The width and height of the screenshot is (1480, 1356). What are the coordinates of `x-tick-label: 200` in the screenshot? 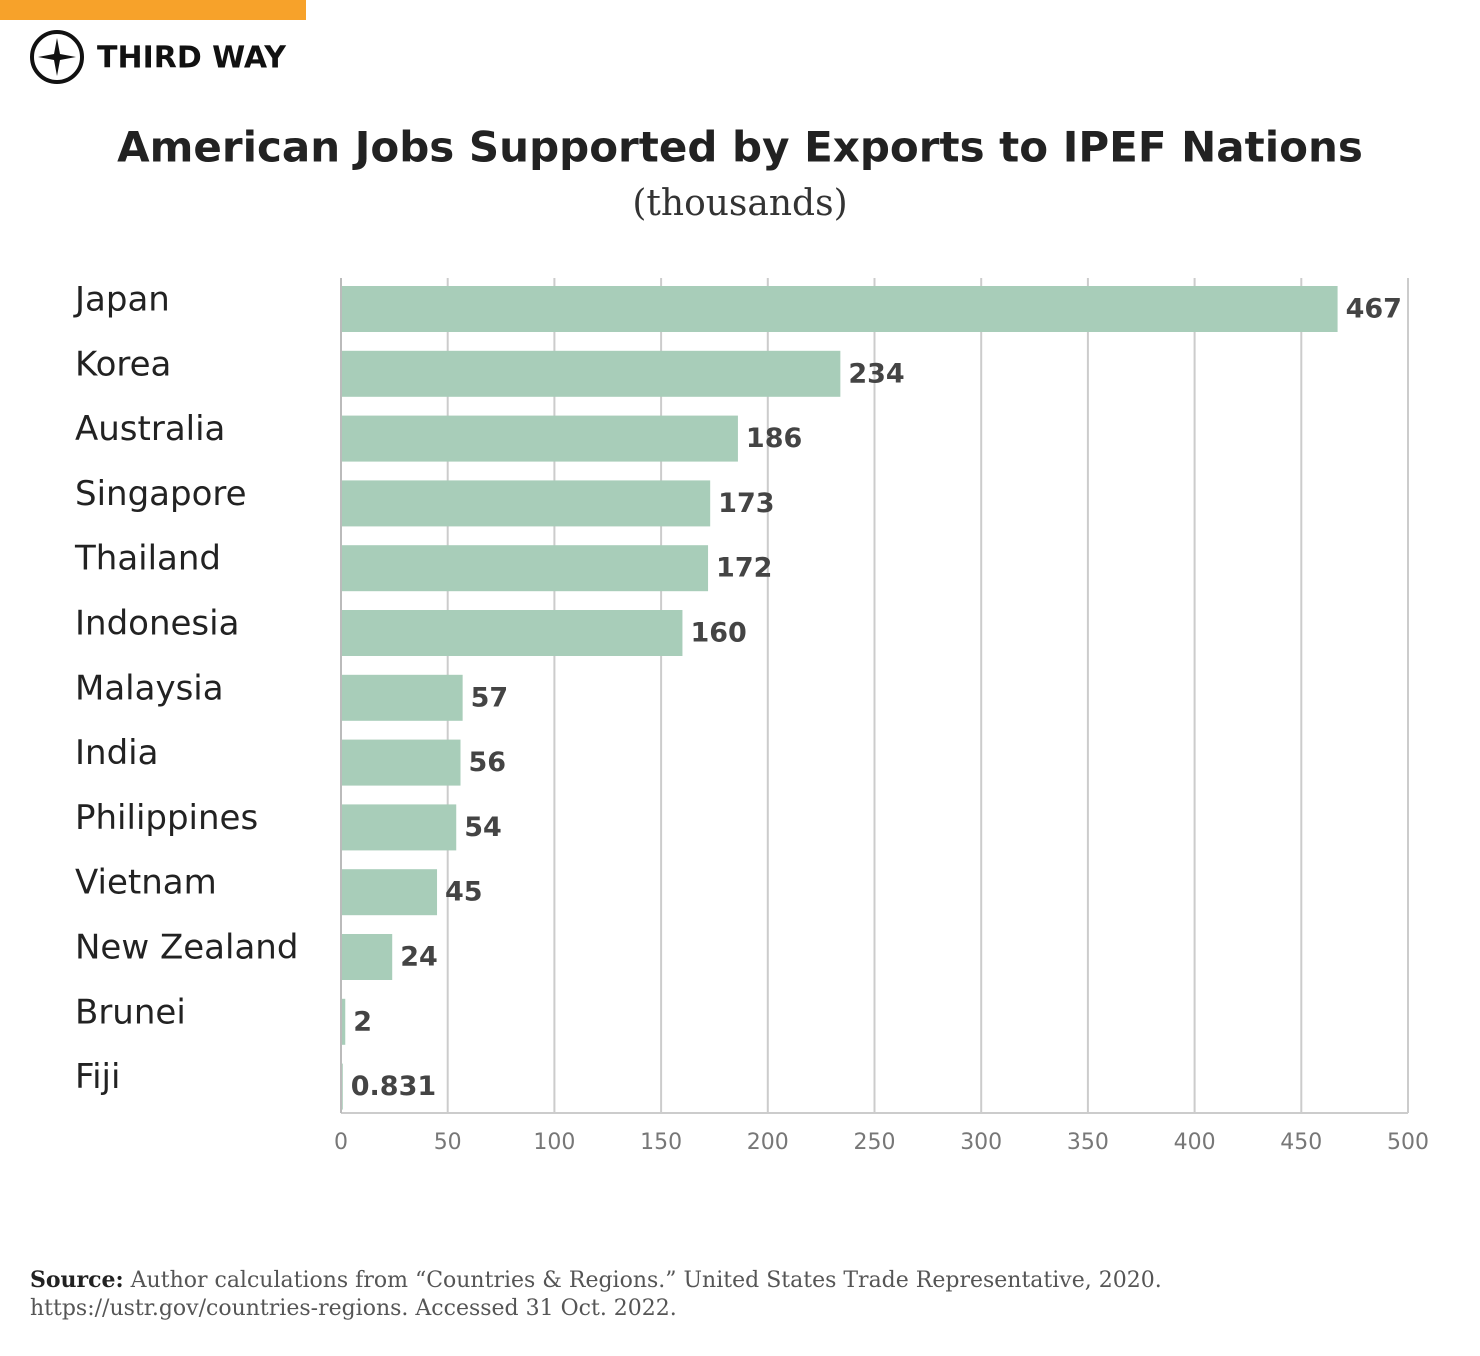 It's located at (768, 1142).